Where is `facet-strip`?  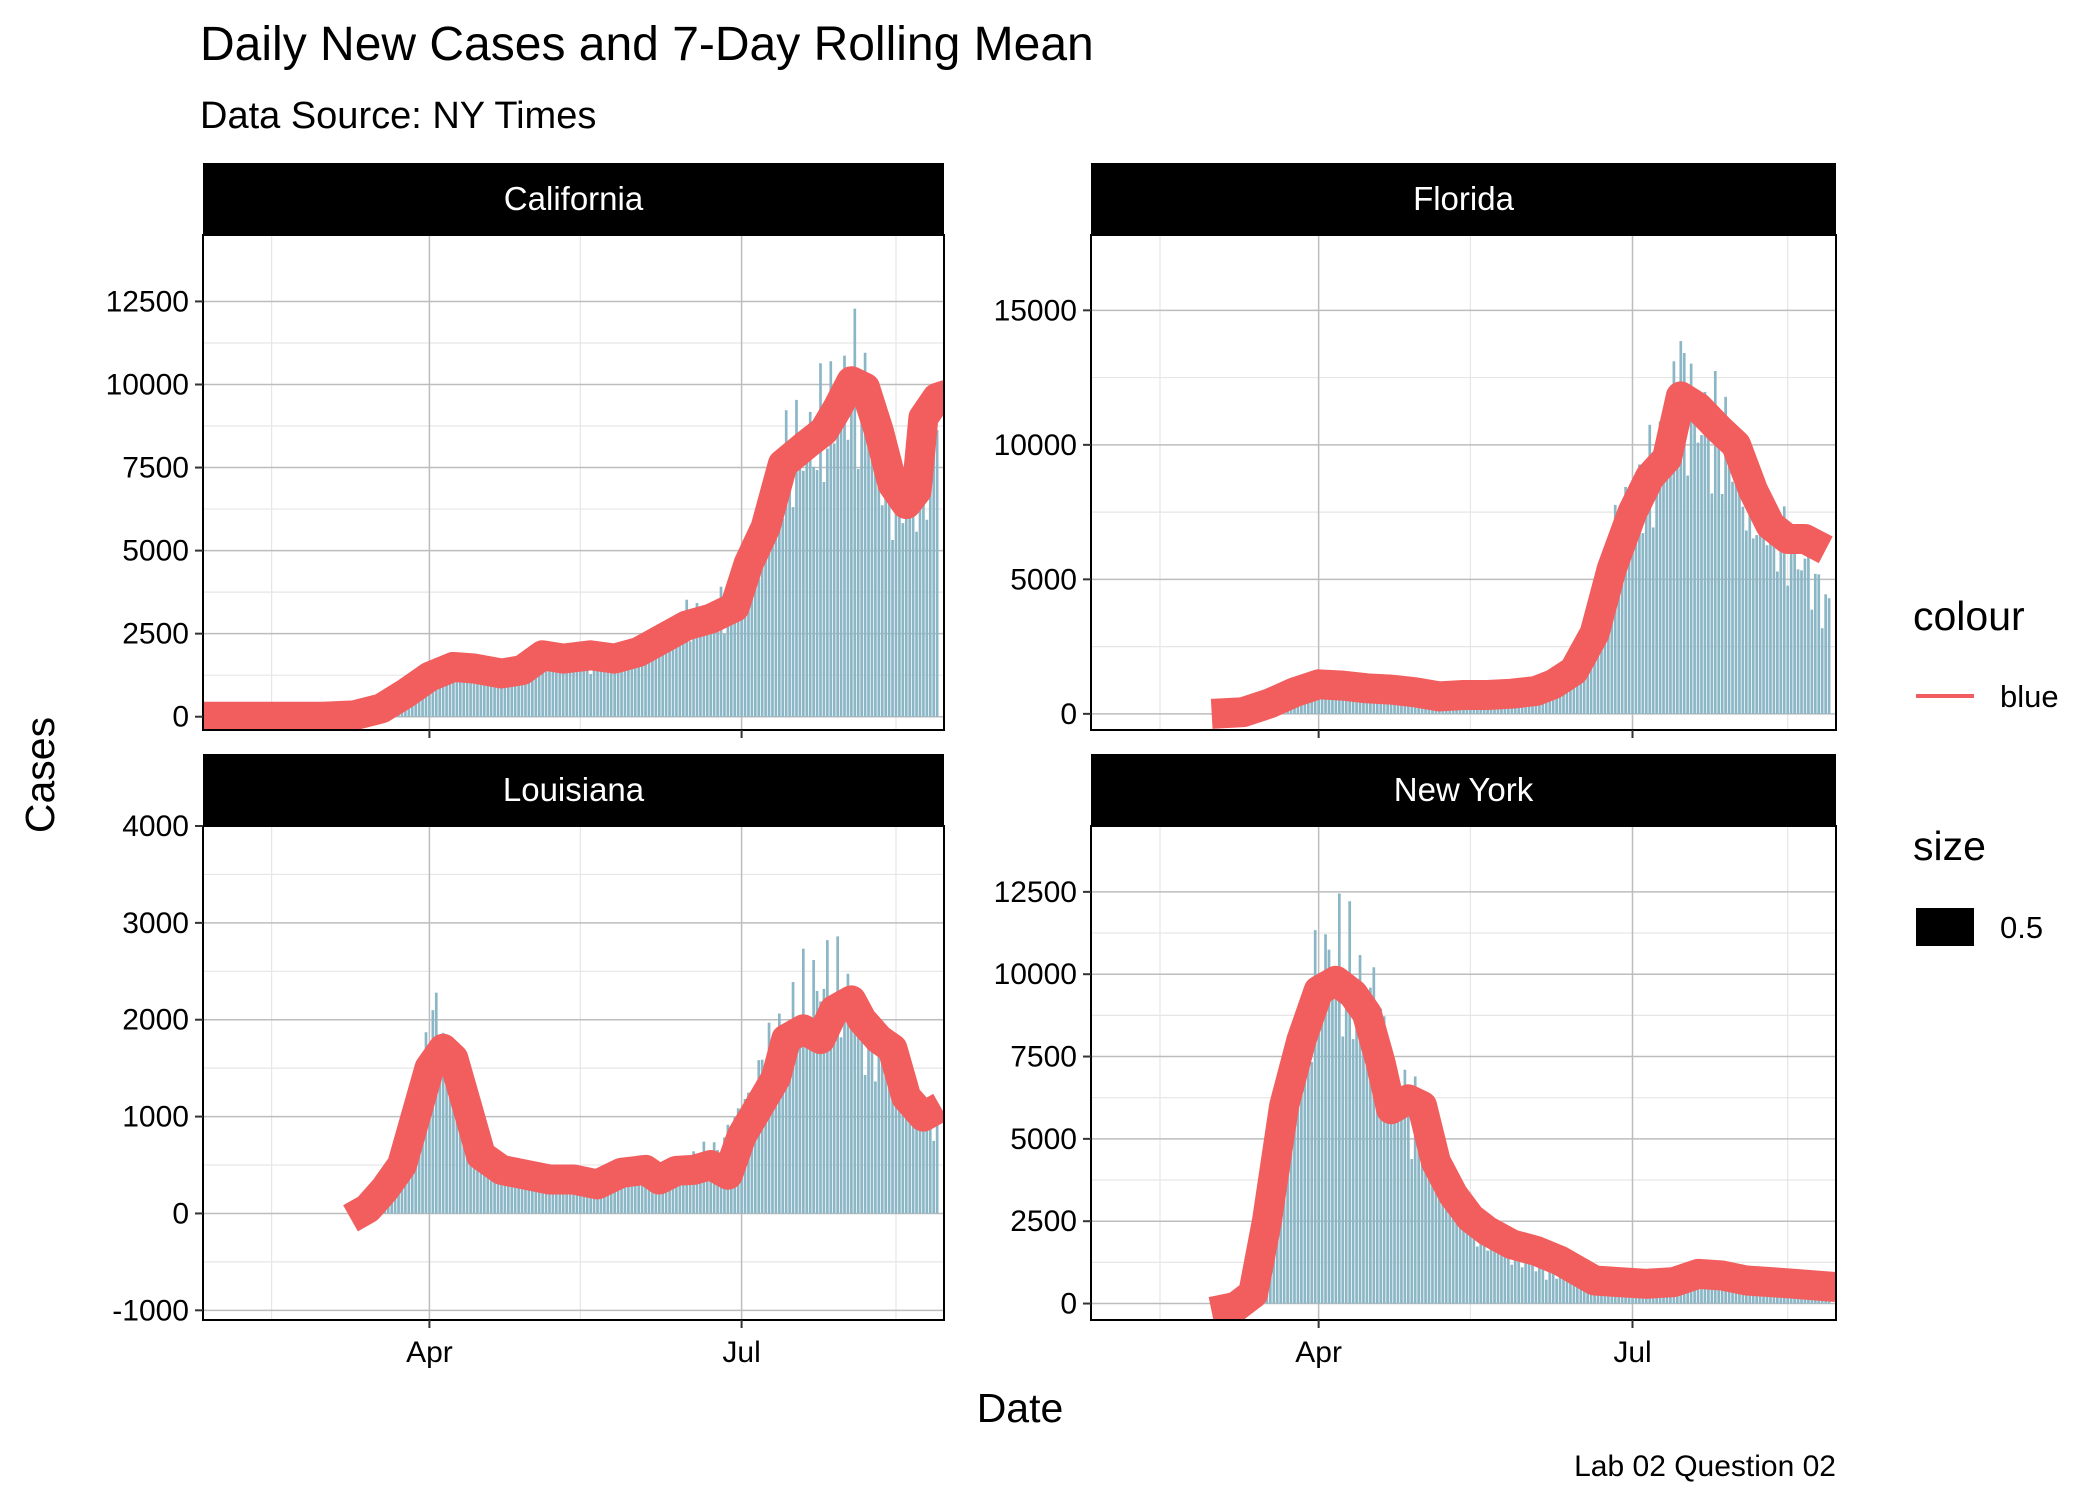 facet-strip is located at coordinates (573, 790).